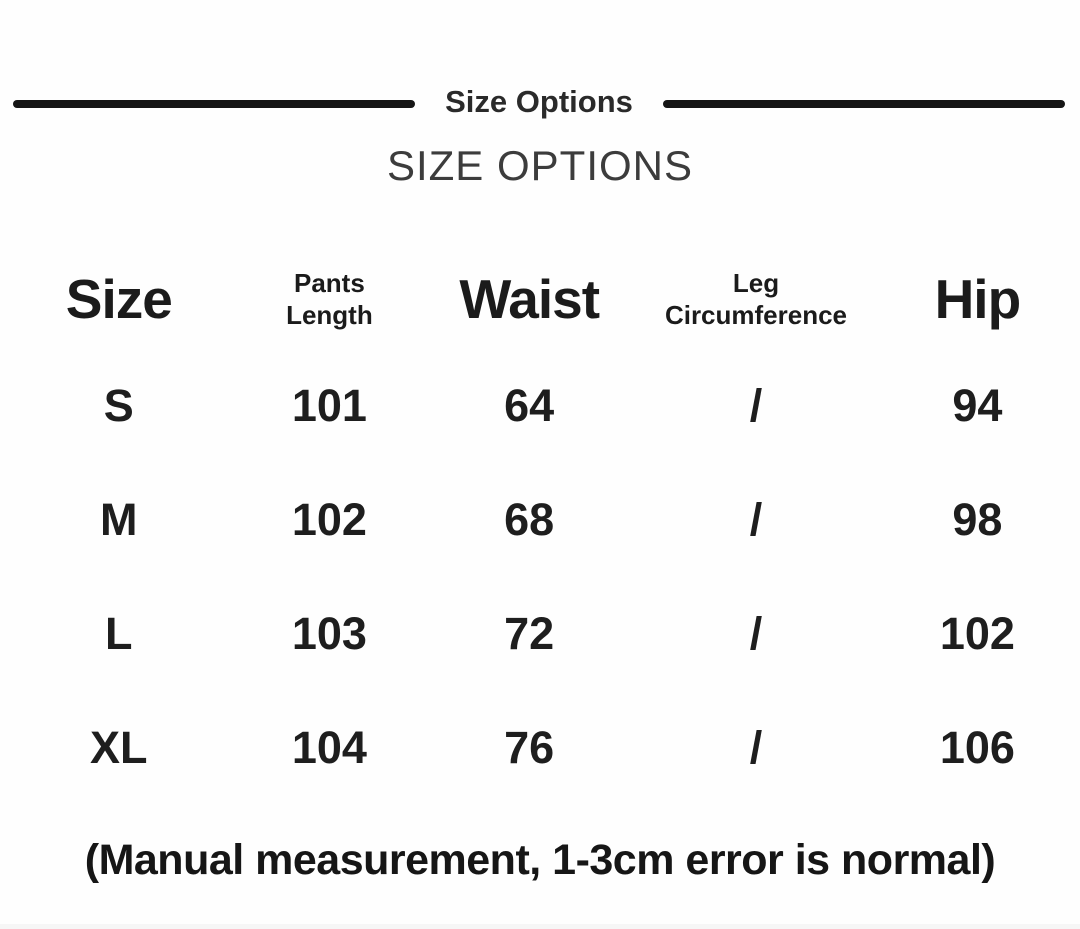 The width and height of the screenshot is (1080, 929). Describe the element at coordinates (540, 165) in the screenshot. I see `page-subtitle: SIZE OPTIONS` at that location.